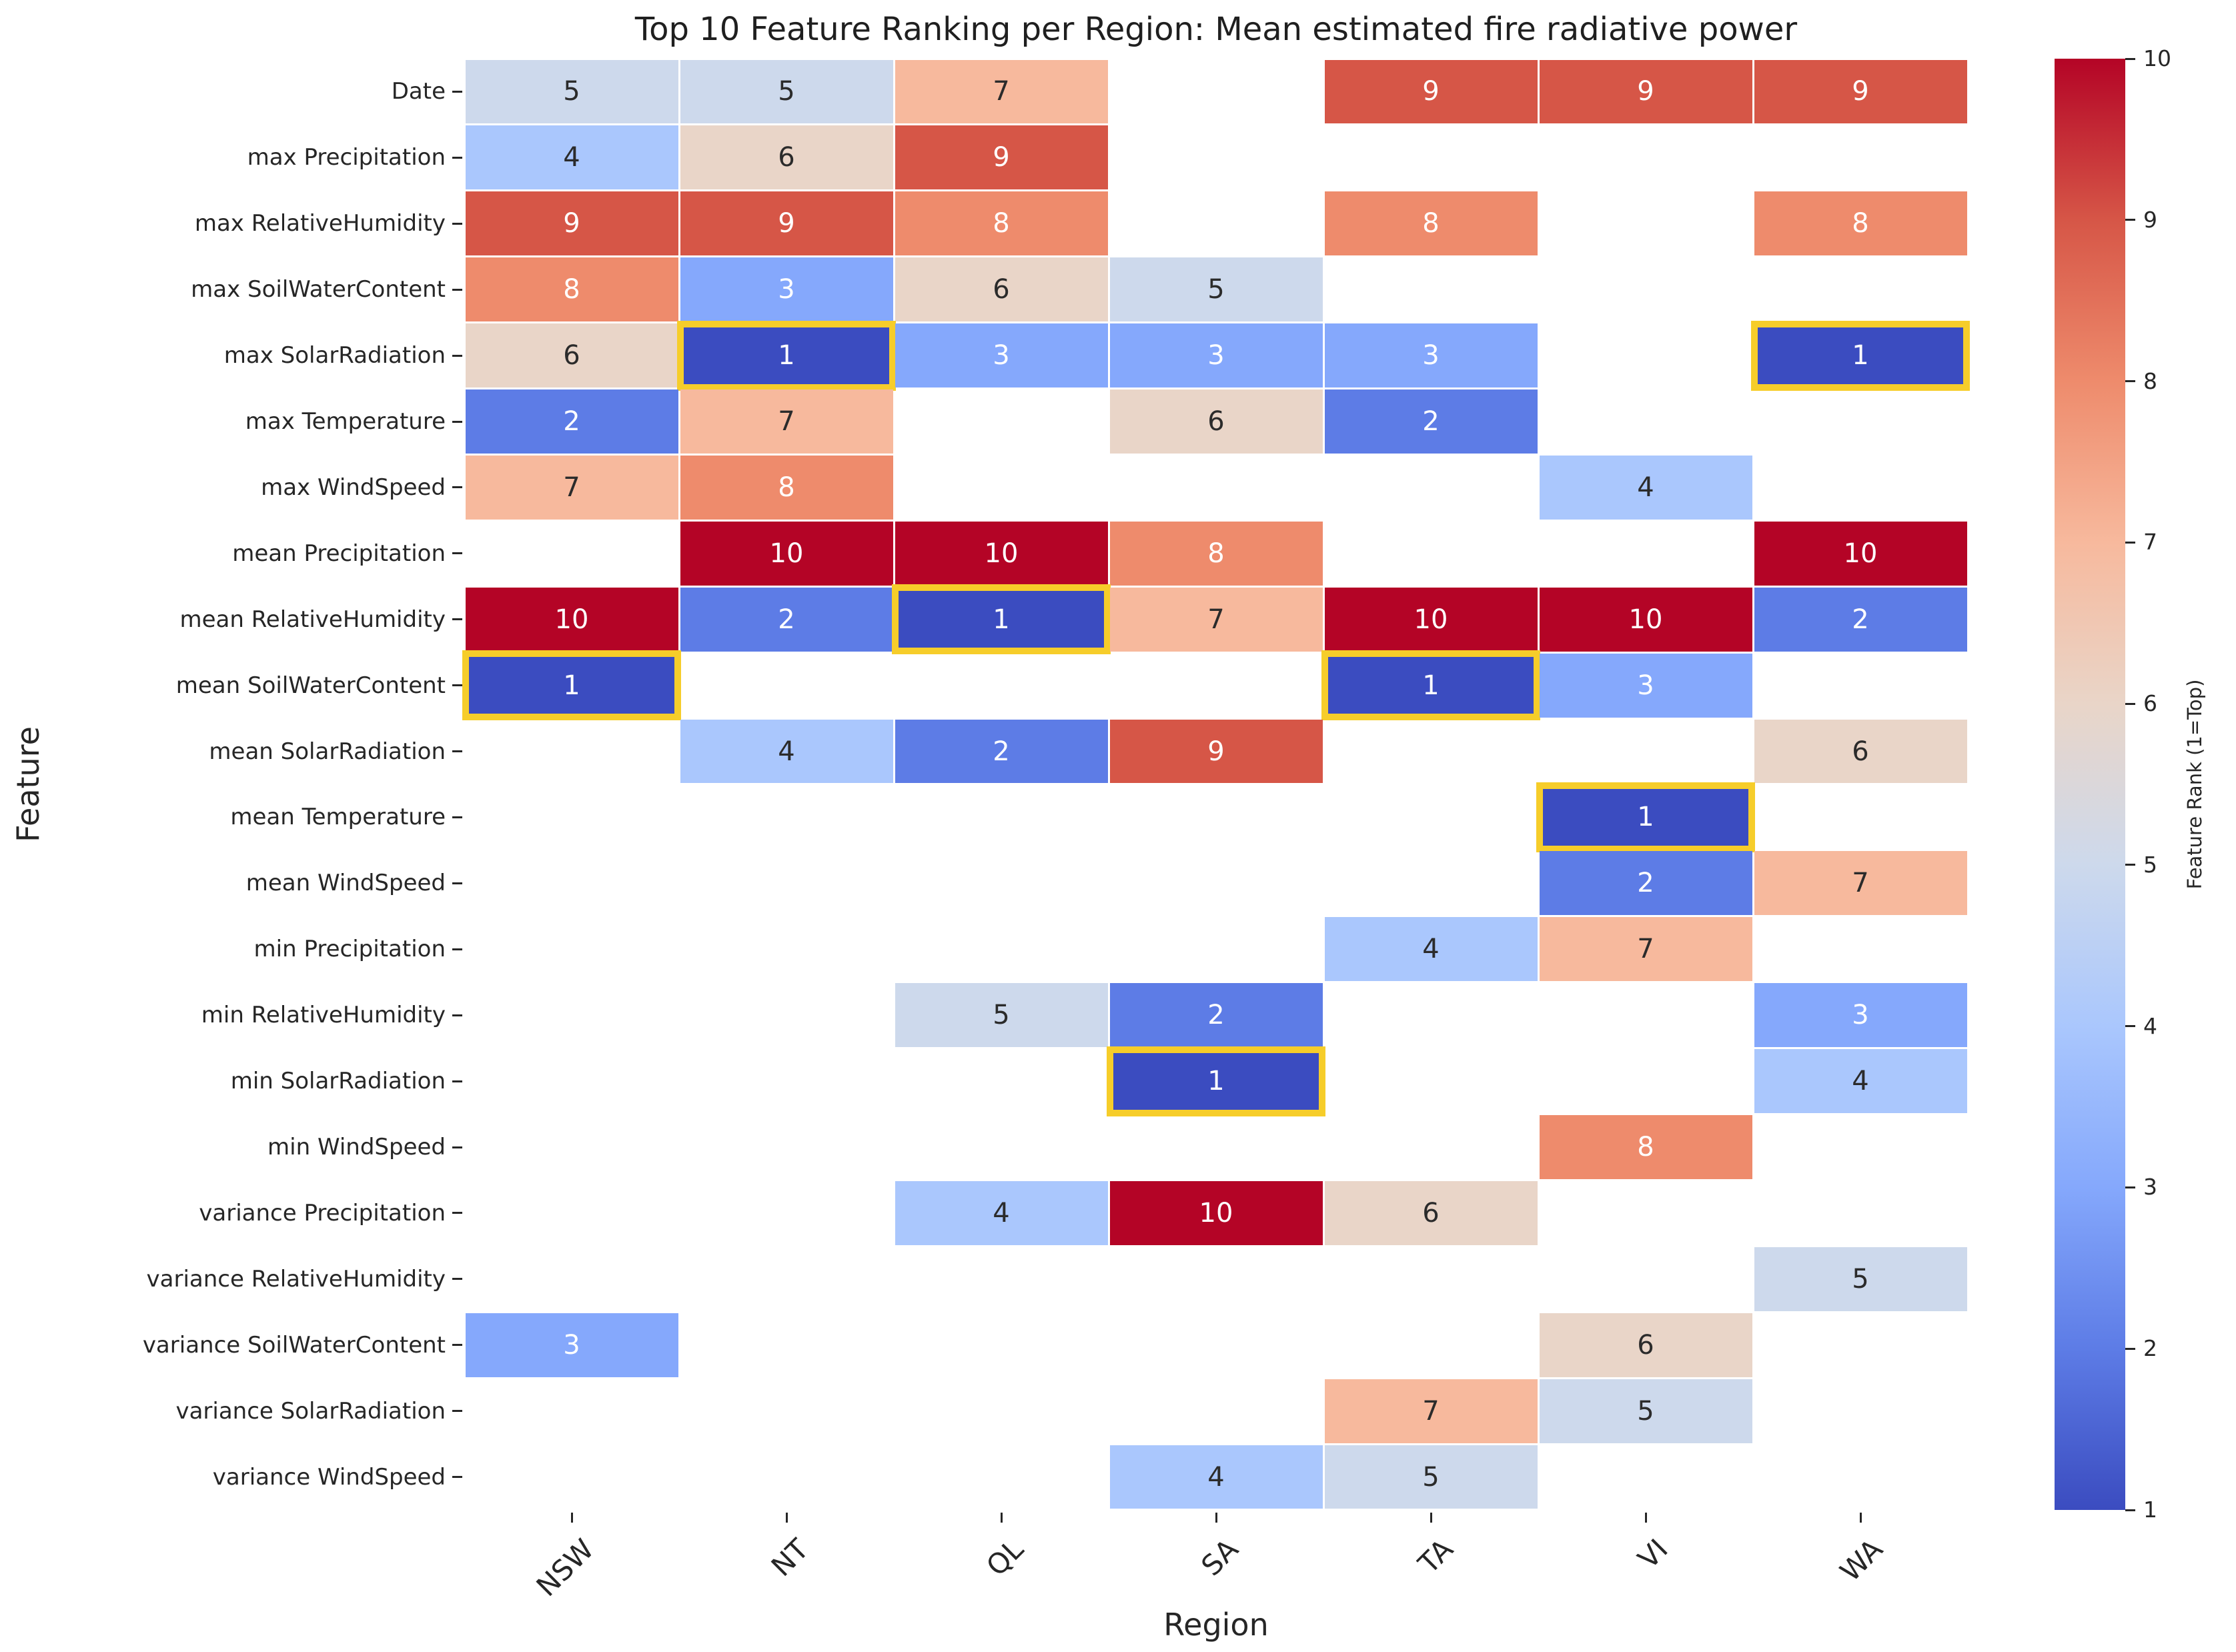 Image resolution: width=2236 pixels, height=1652 pixels. What do you see at coordinates (338, 817) in the screenshot?
I see `ytick-label-feature: mean Temperature` at bounding box center [338, 817].